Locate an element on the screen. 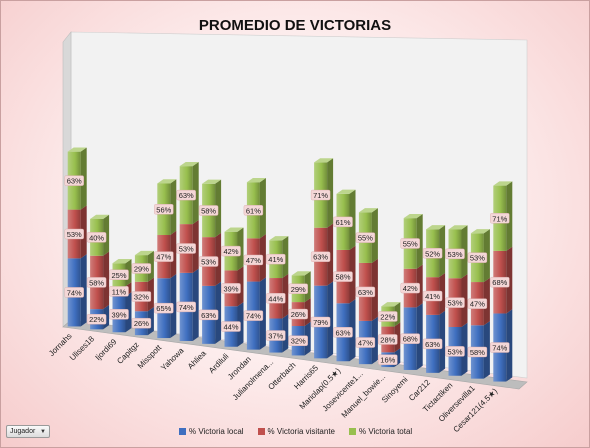 The width and height of the screenshot is (590, 448). bar-segment: 56% is located at coordinates (165, 207).